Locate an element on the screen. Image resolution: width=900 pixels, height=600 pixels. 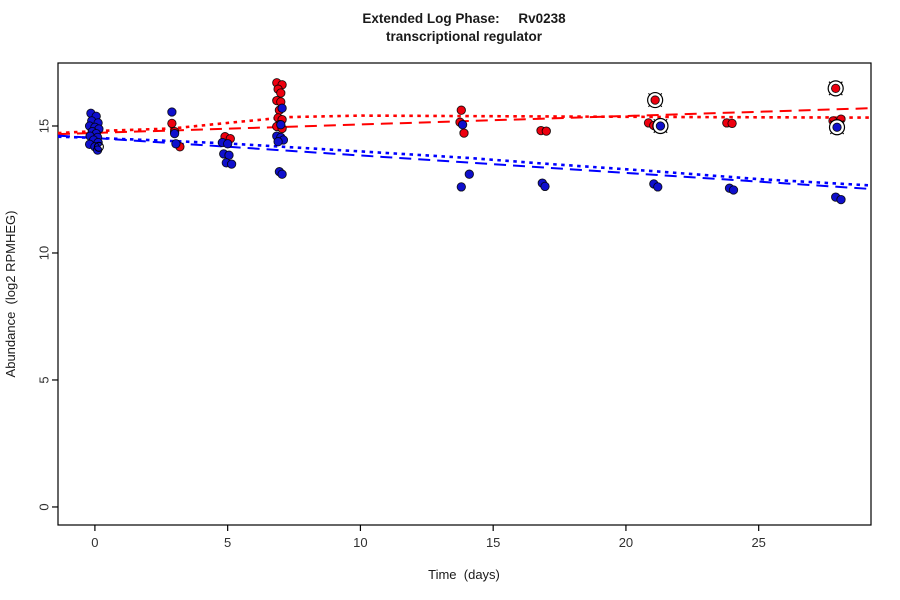
y-tick-label: 0 is located at coordinates (44, 506).